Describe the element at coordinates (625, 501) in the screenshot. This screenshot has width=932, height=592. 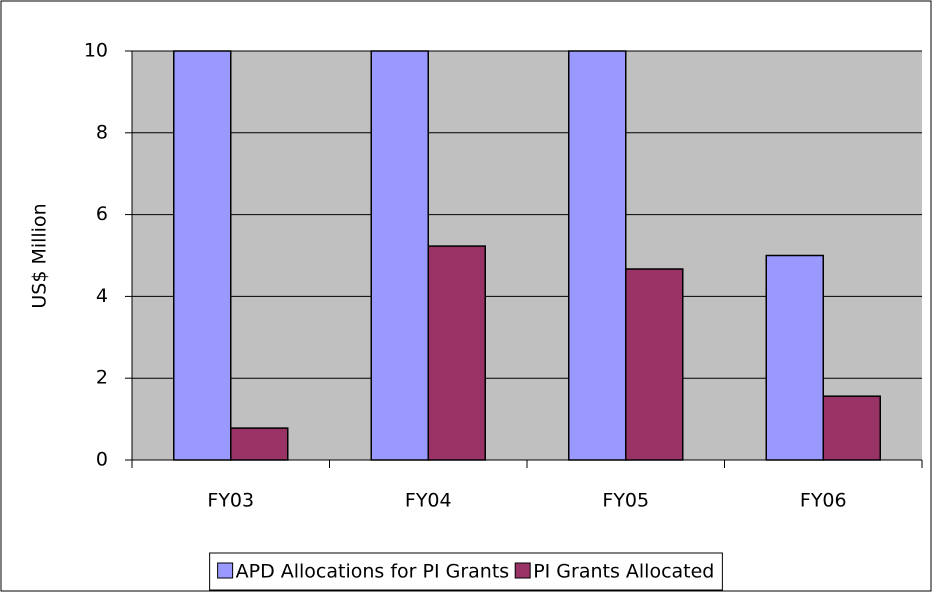
I see `x-tick-label: FY05` at that location.